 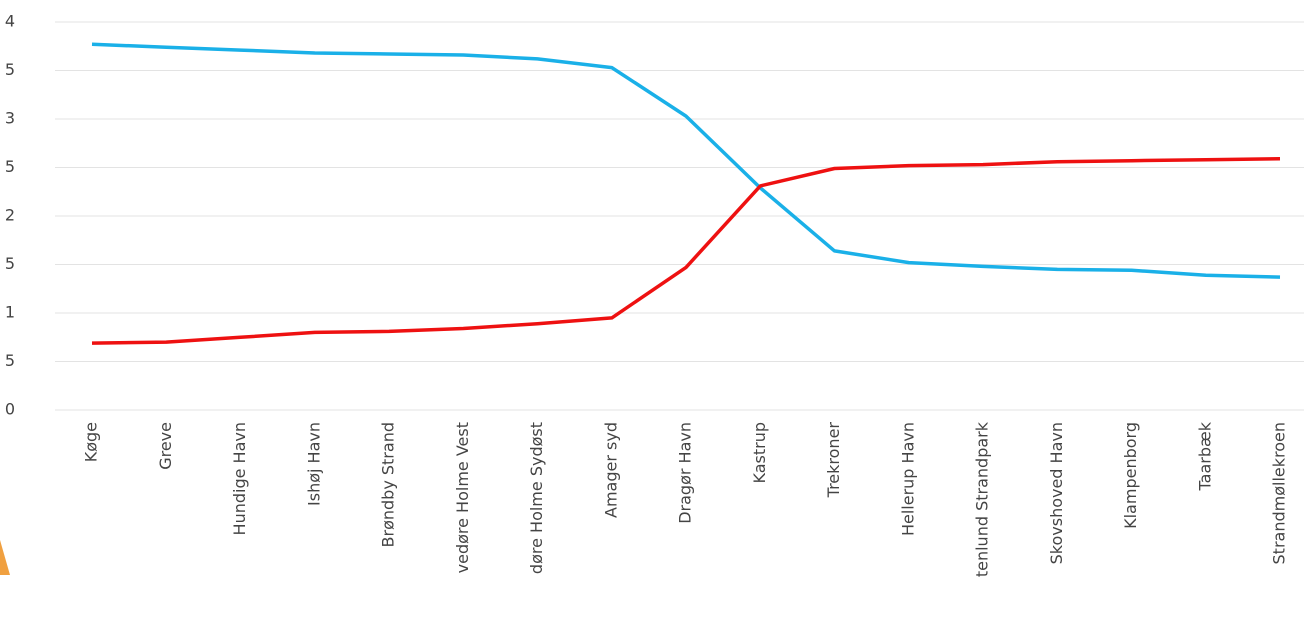 What do you see at coordinates (165, 446) in the screenshot?
I see `x-tick-label: Greve` at bounding box center [165, 446].